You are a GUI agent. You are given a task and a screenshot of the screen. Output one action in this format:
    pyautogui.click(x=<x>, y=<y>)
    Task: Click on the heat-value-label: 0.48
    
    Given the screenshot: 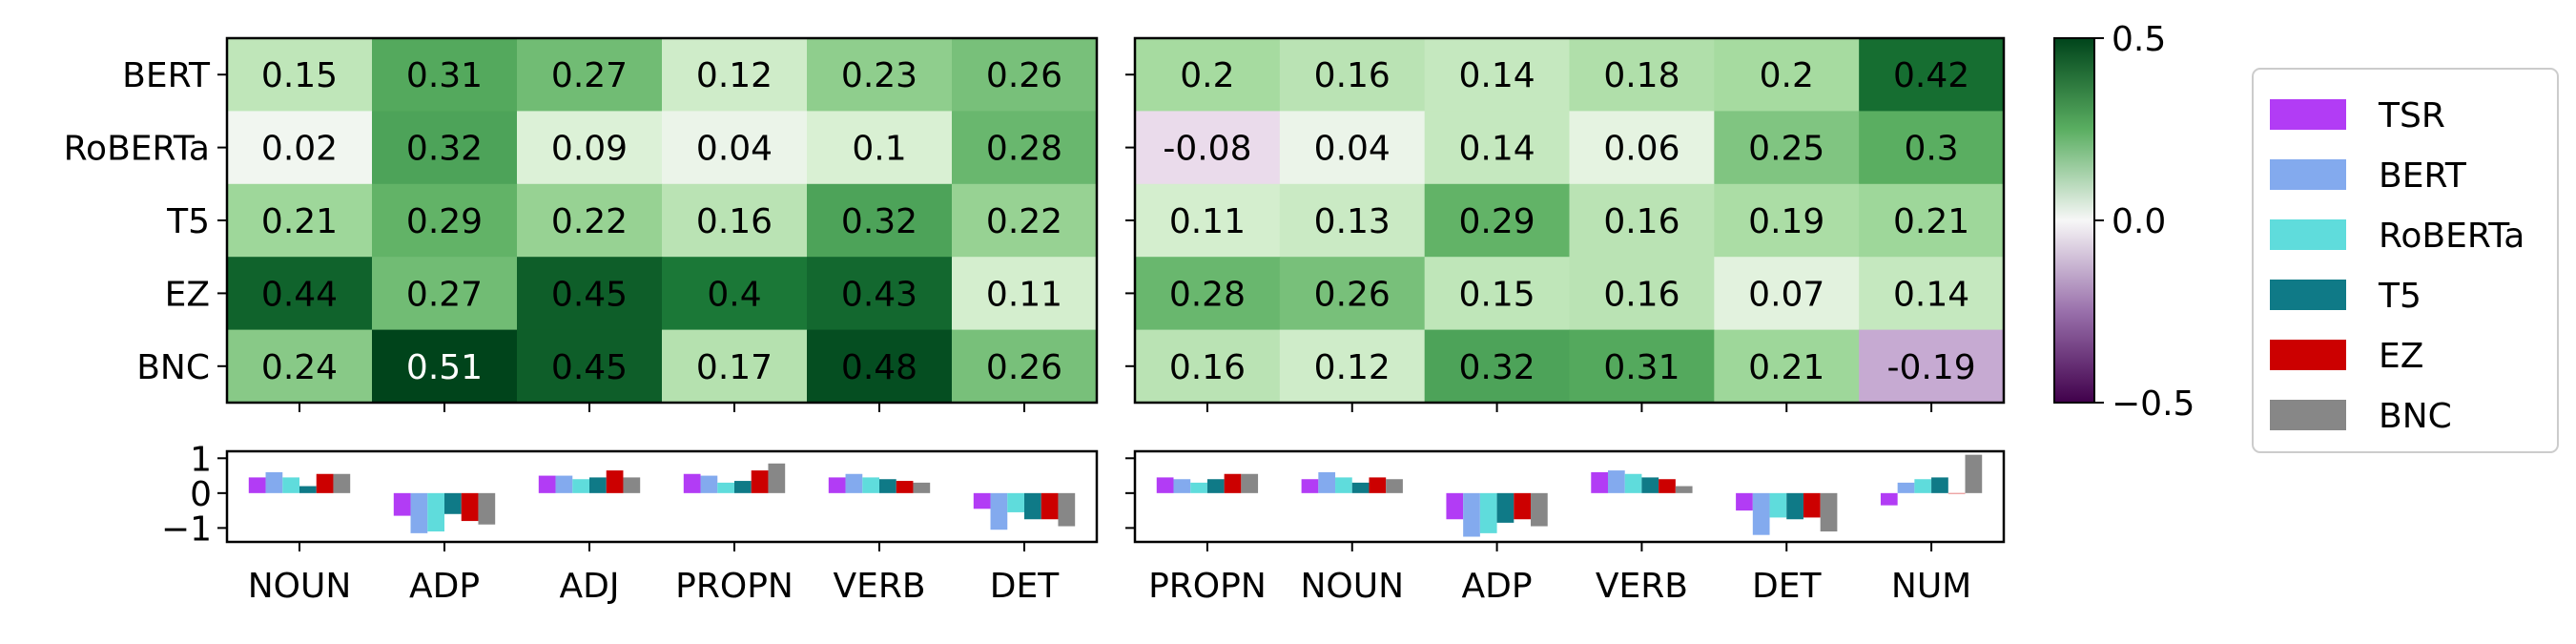 What is the action you would take?
    pyautogui.click(x=879, y=367)
    